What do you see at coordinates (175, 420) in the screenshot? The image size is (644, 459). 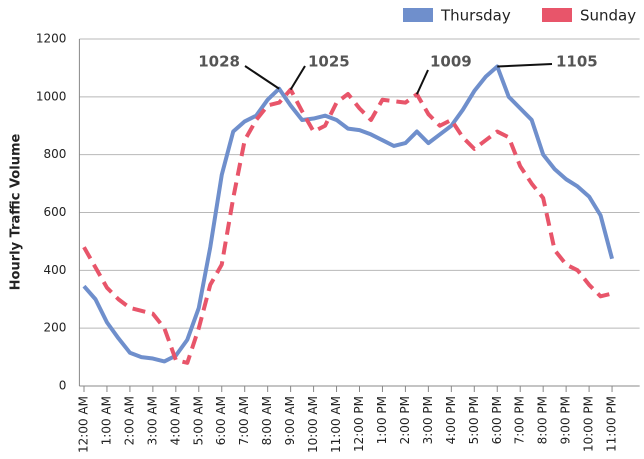 I see `x-tick-label: 4:00 AM` at bounding box center [175, 420].